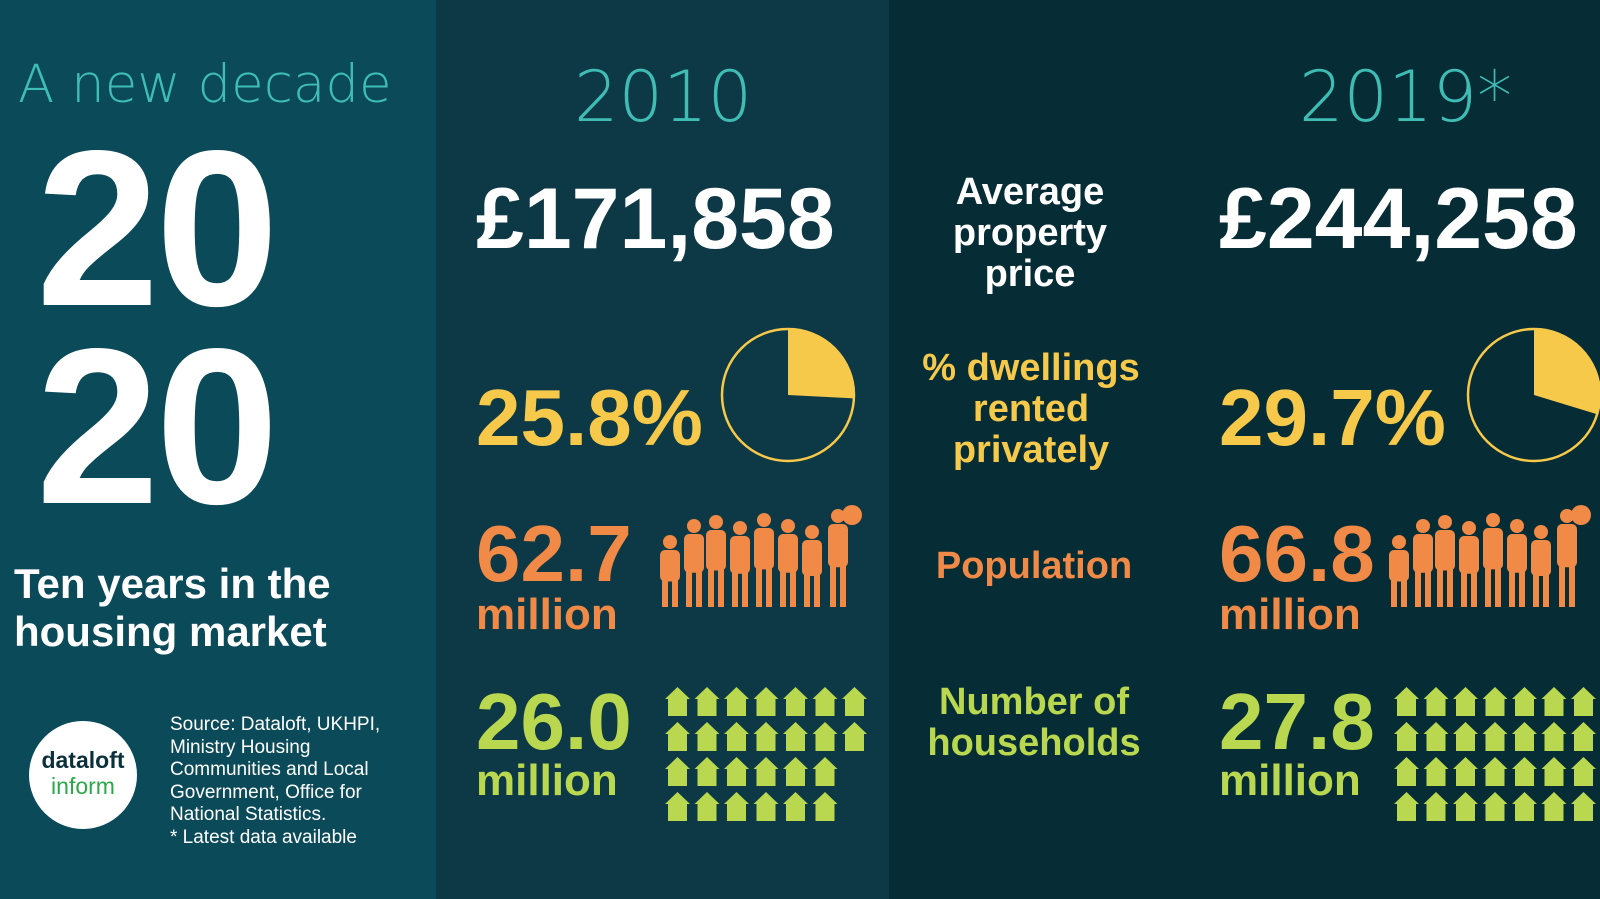  I want to click on tagline-line-2: housing market, so click(170, 631).